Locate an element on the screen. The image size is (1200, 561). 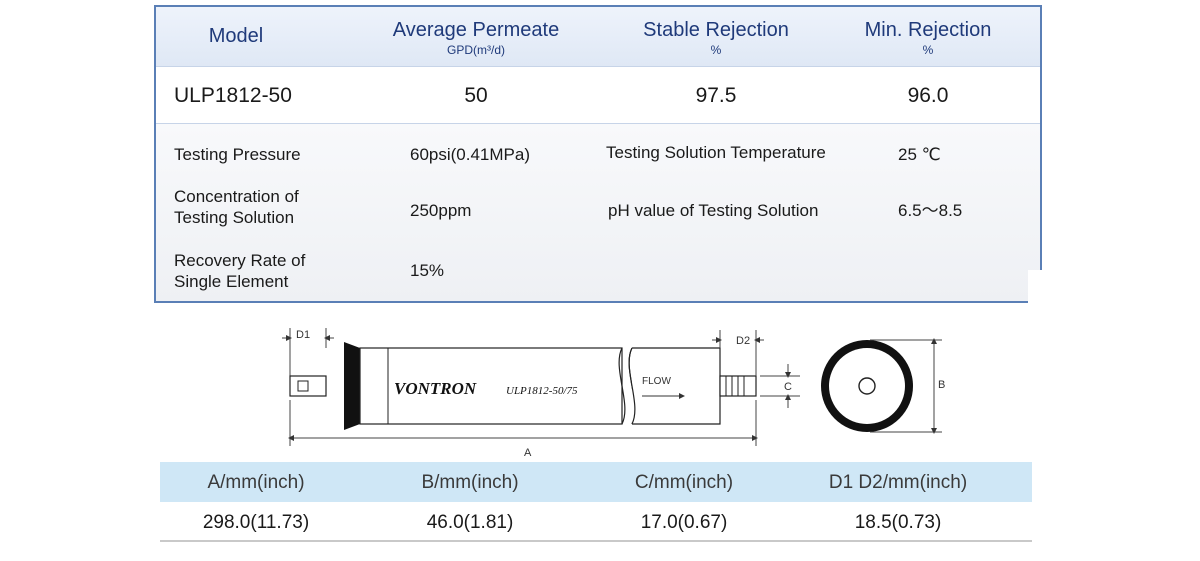
dim-header-b: B/mm(inch) is located at coordinates (470, 482).